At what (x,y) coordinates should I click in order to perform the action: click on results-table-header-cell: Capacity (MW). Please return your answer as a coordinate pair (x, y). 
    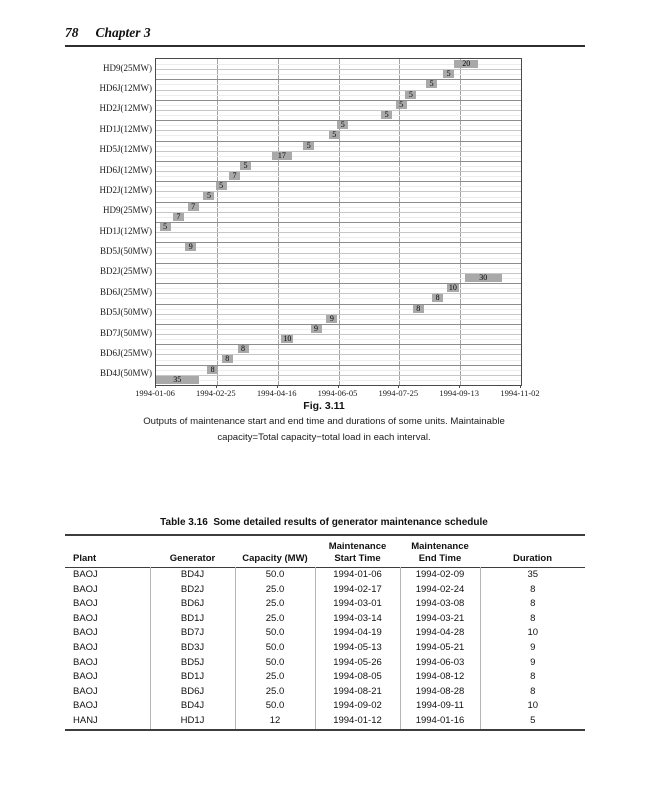
    Looking at the image, I should click on (275, 551).